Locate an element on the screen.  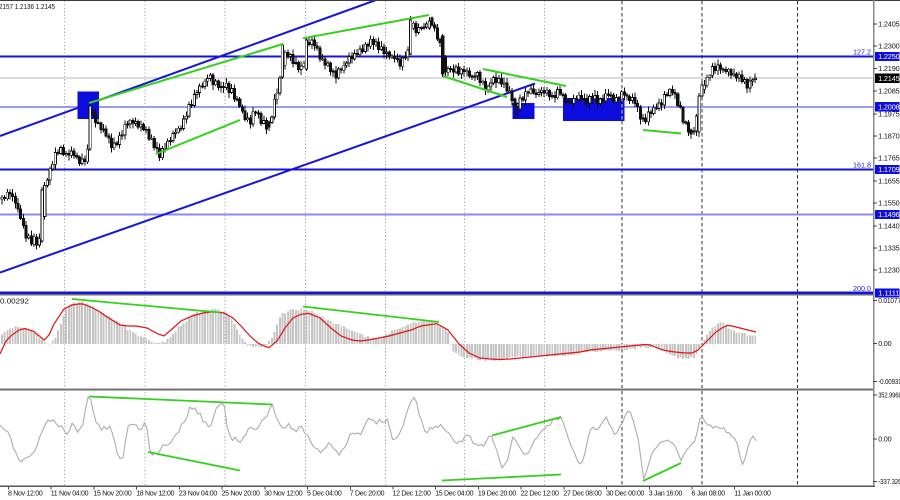
svg-text: 1.1975 is located at coordinates (888, 114).